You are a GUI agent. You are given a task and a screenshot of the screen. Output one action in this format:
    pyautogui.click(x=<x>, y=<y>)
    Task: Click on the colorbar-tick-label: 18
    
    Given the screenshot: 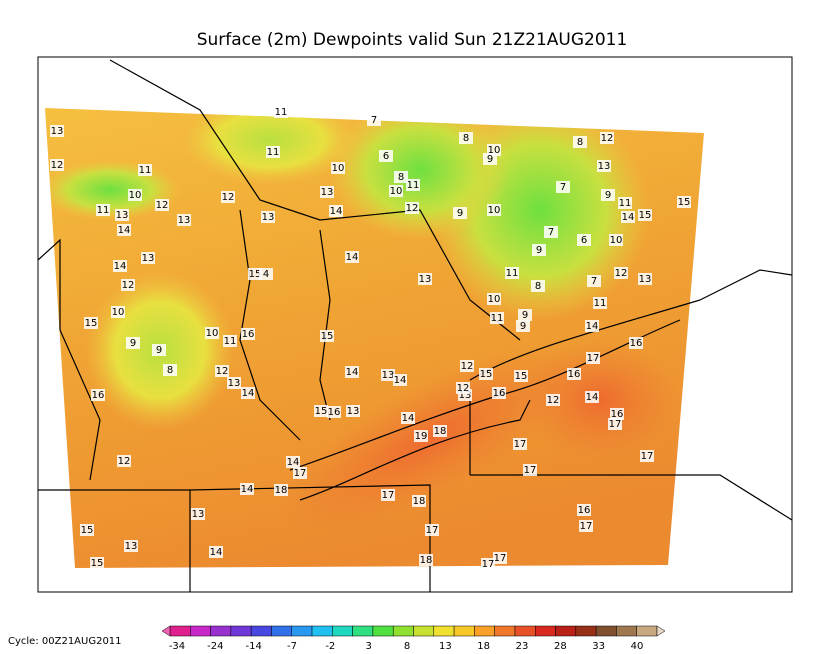 What is the action you would take?
    pyautogui.click(x=483, y=645)
    